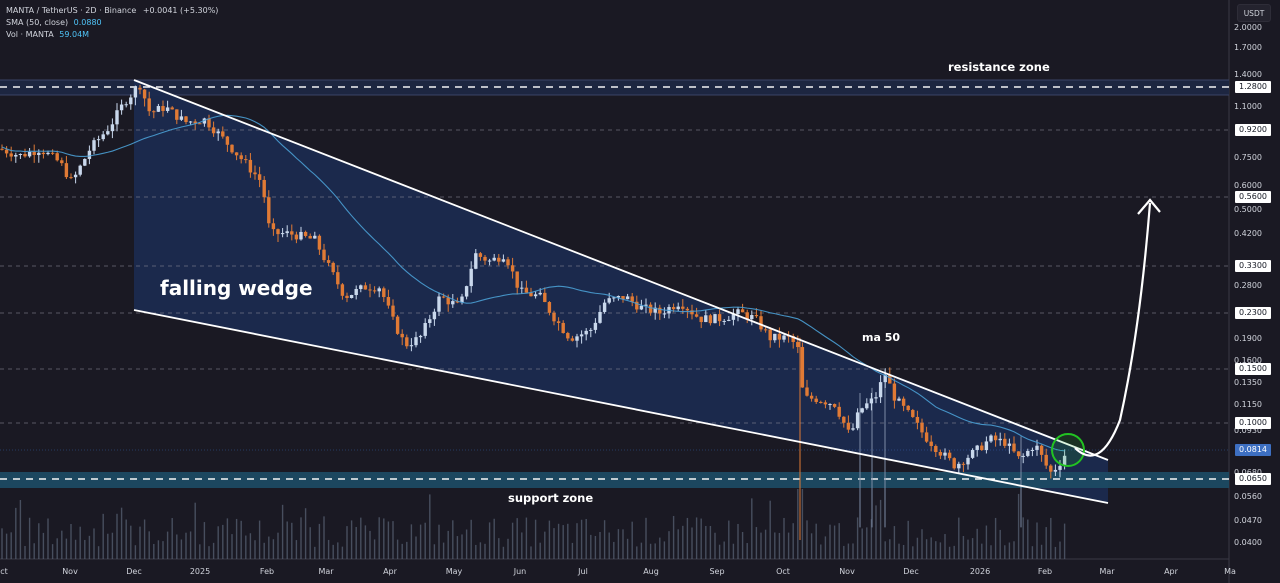 This screenshot has width=1280, height=583. Describe the element at coordinates (454, 571) in the screenshot. I see `time-tick-label: May` at that location.